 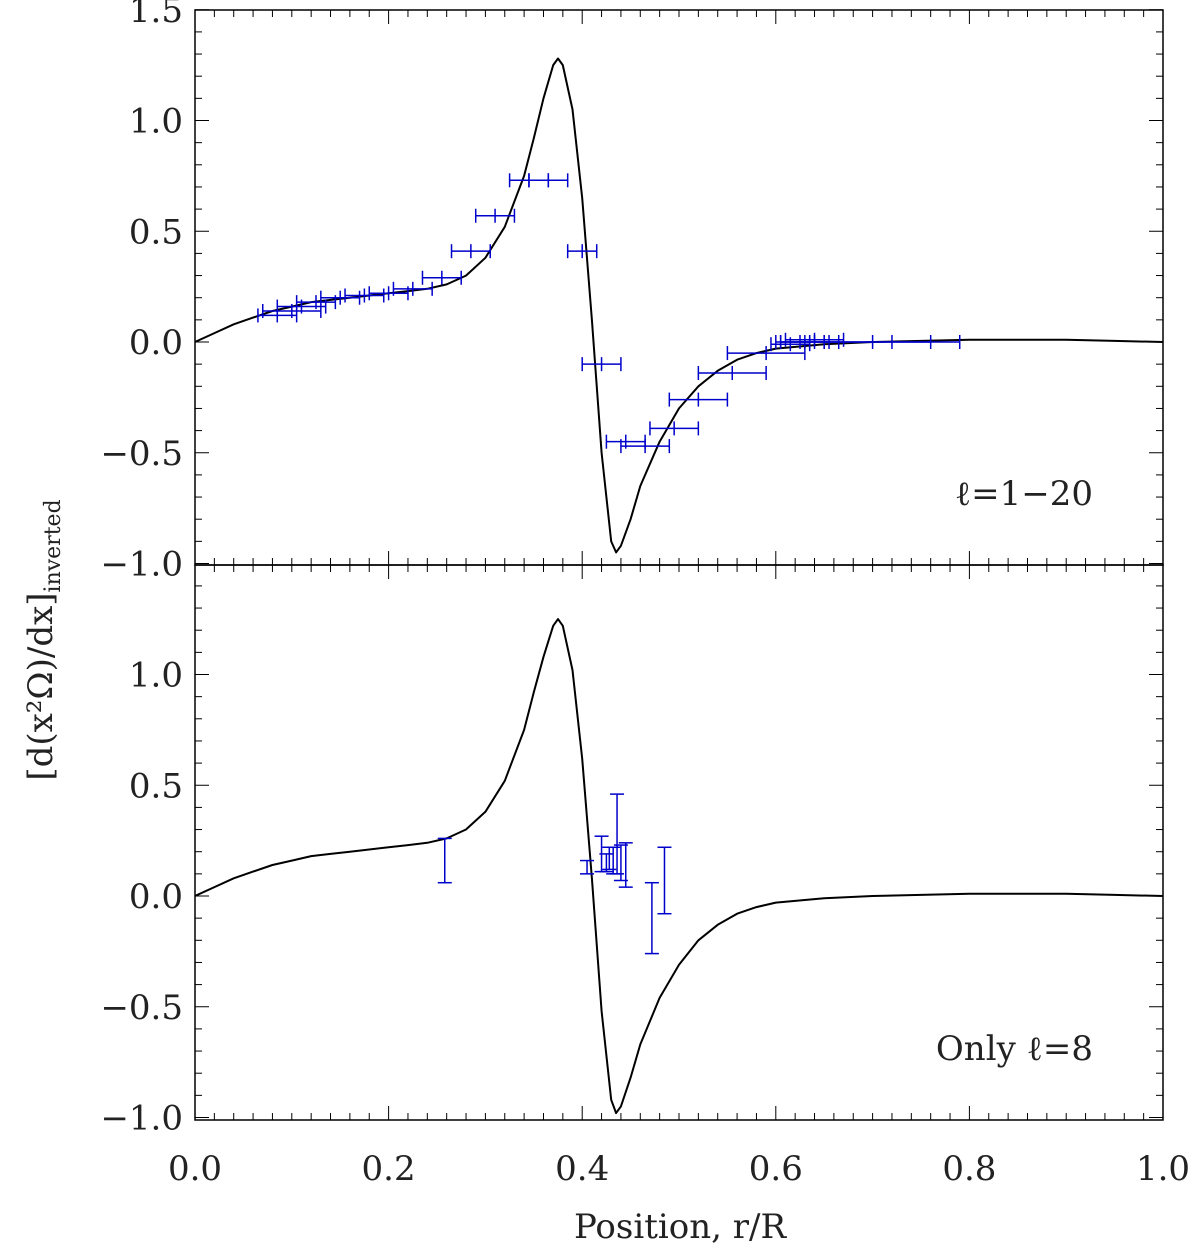 What do you see at coordinates (969, 1169) in the screenshot?
I see `x-tick-label: 0.8` at bounding box center [969, 1169].